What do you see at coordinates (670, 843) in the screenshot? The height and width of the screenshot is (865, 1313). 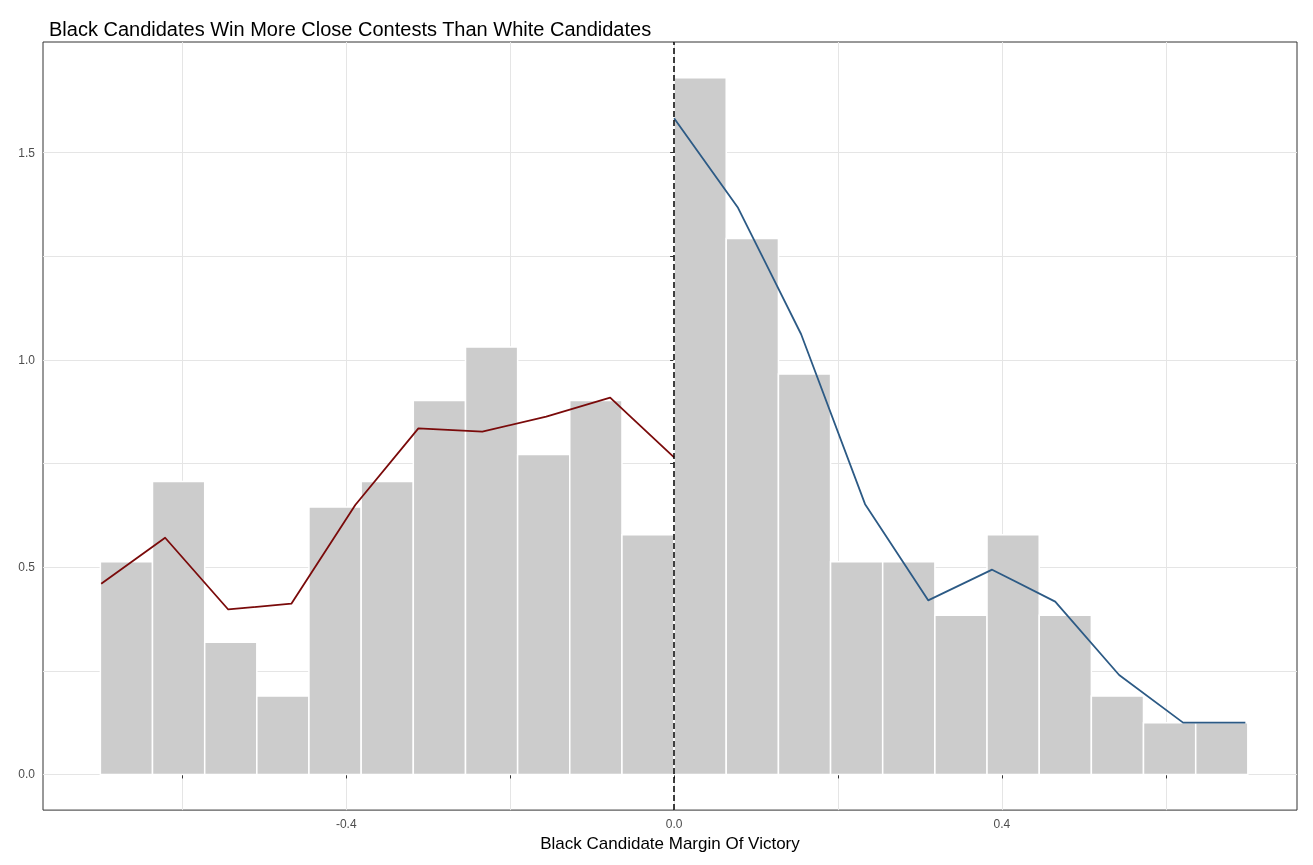 I see `x-axis-title: Black Candidate Margin Of Victory` at bounding box center [670, 843].